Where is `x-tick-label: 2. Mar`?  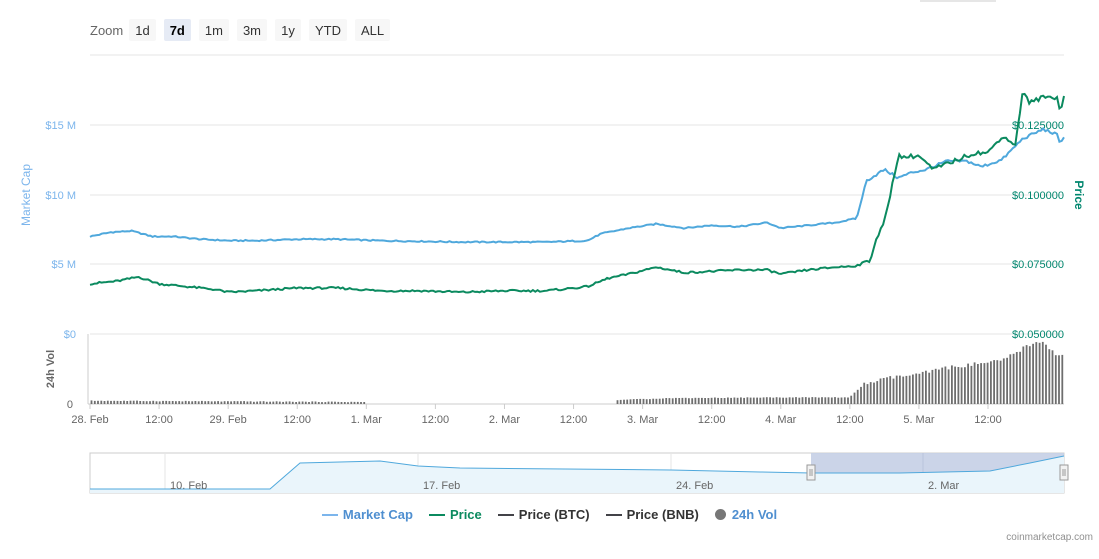 x-tick-label: 2. Mar is located at coordinates (505, 420).